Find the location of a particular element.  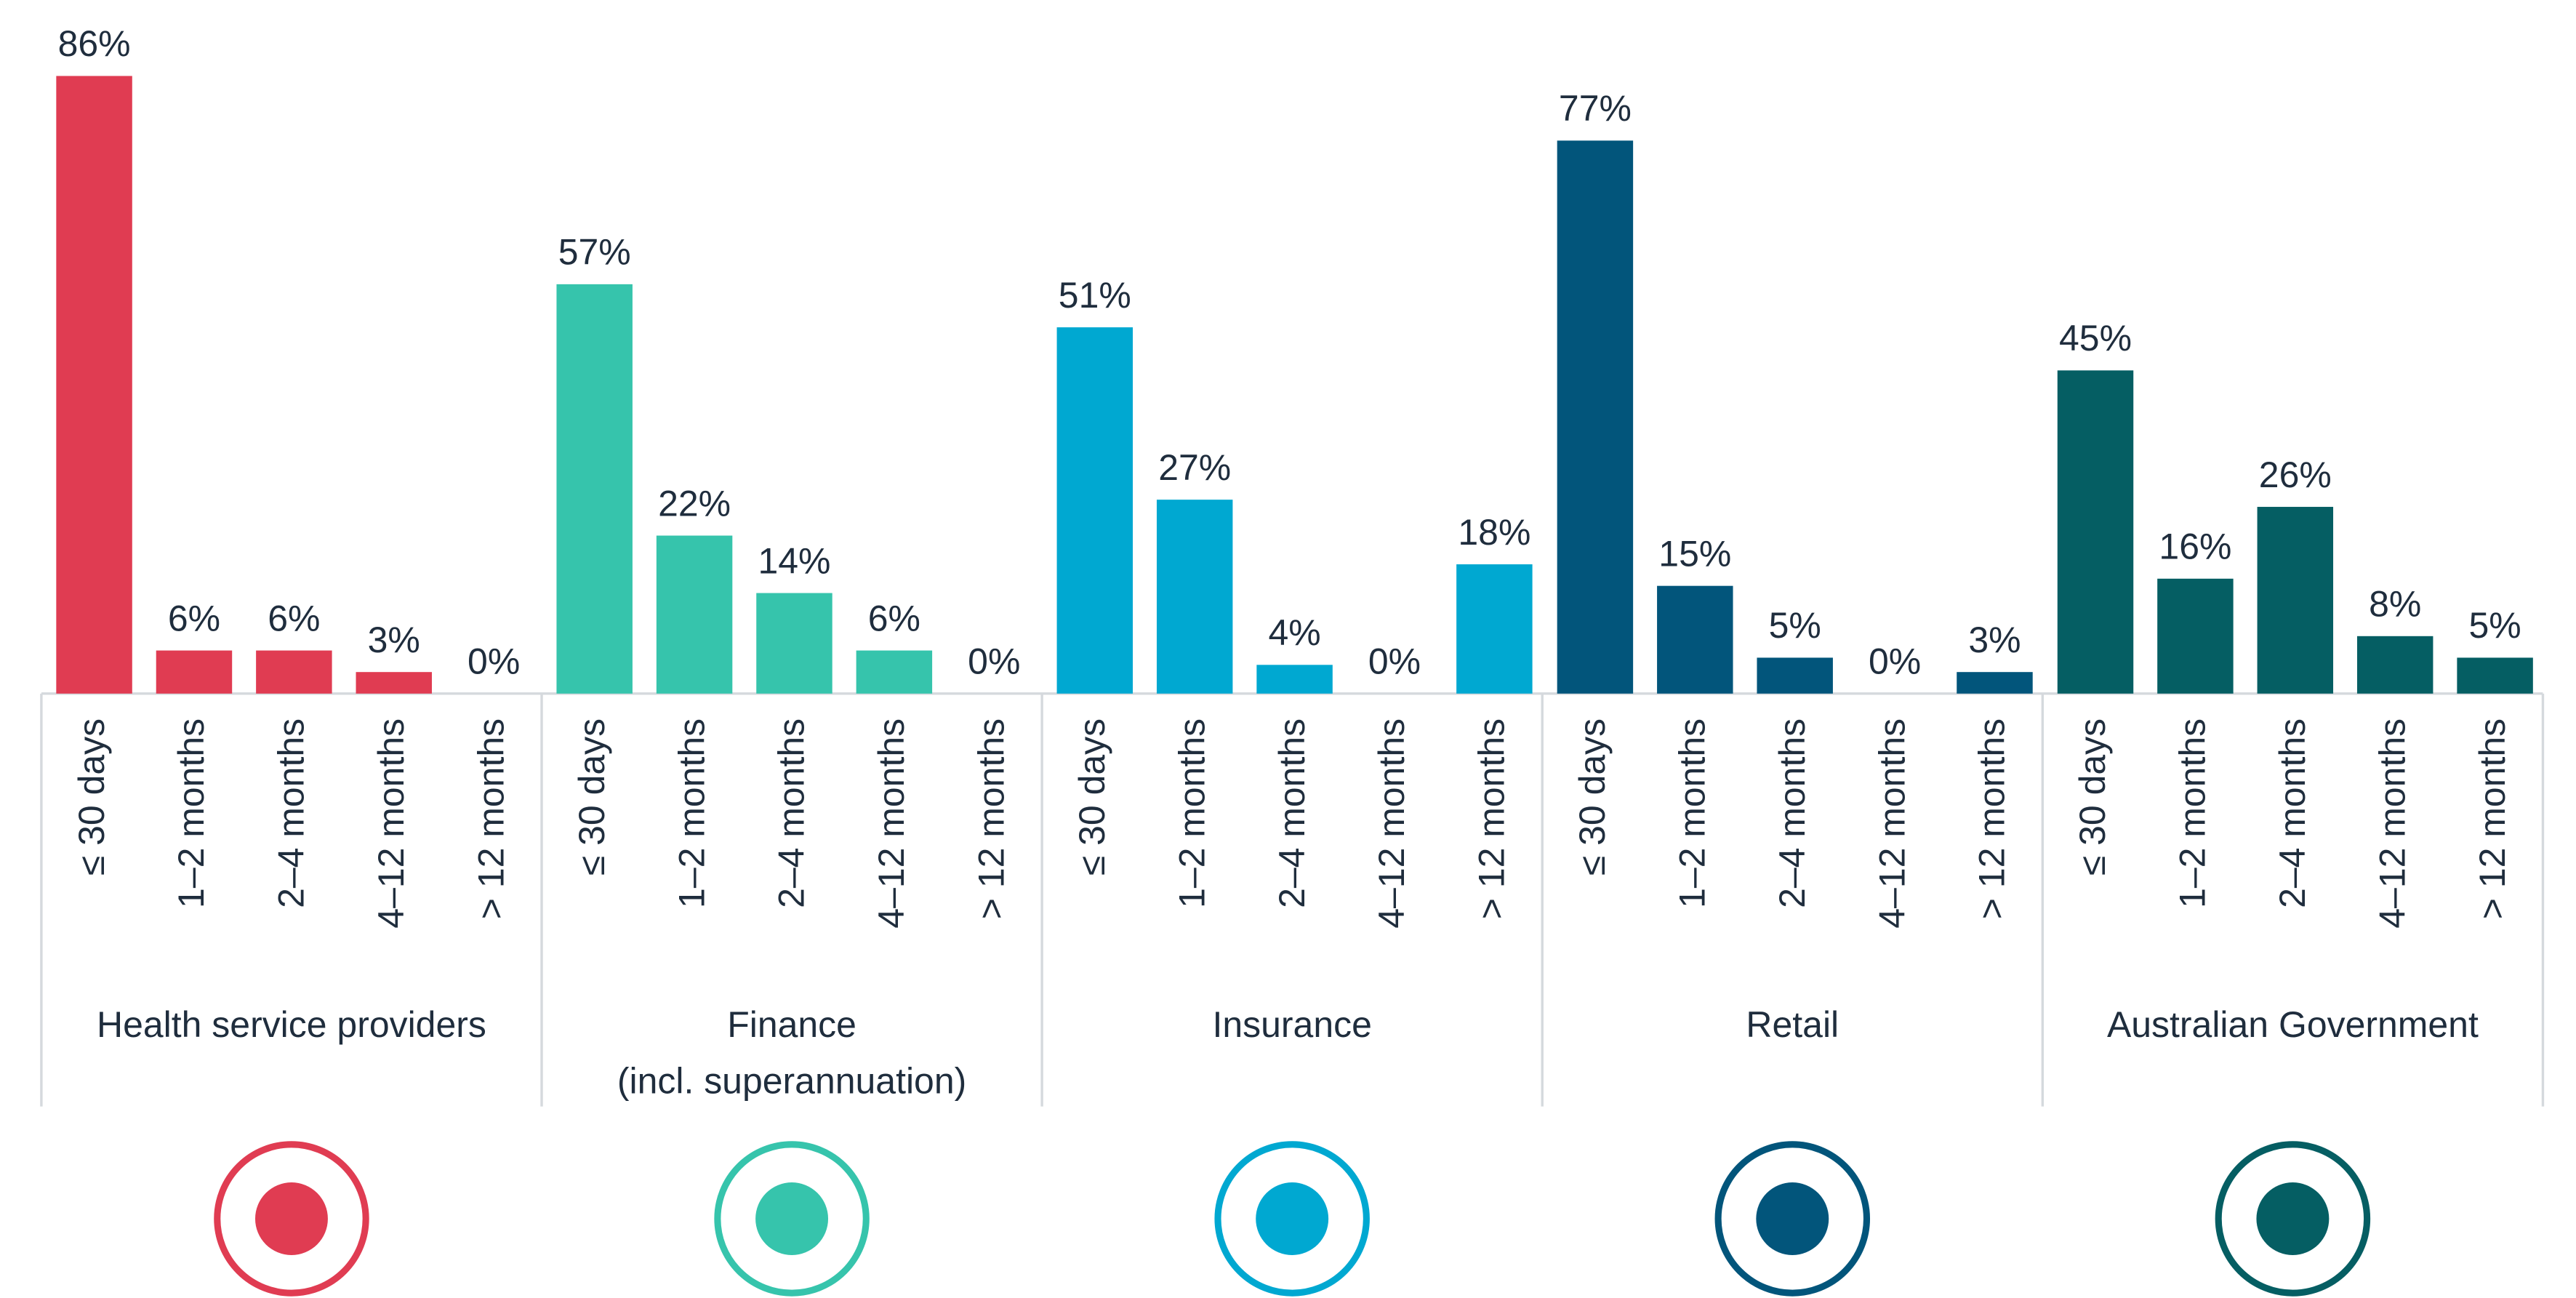

value-label: 86% is located at coordinates (95, 43).